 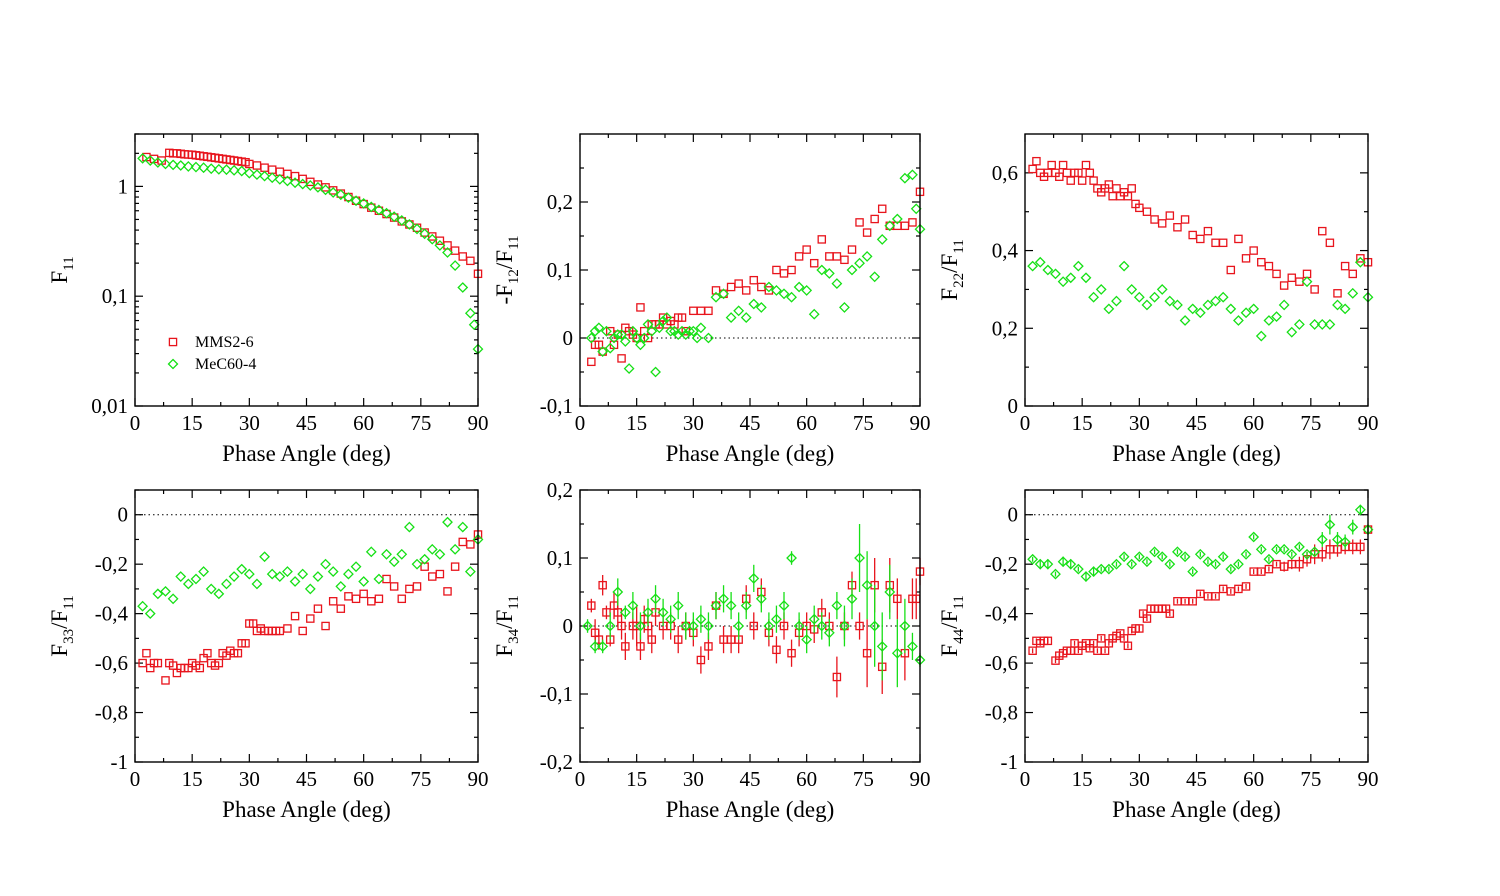 I want to click on y-axis-label: F11, so click(x=62, y=269).